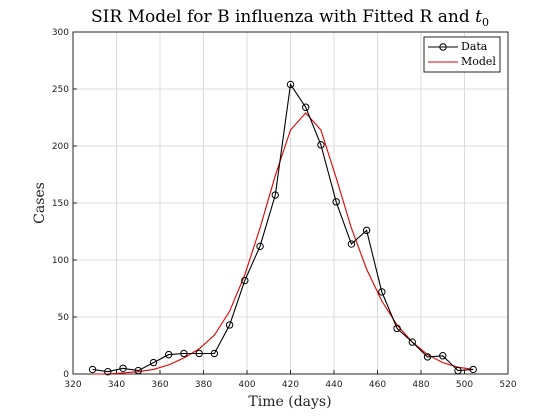 The height and width of the screenshot is (420, 560). I want to click on y-tick-label: 250, so click(60, 90).